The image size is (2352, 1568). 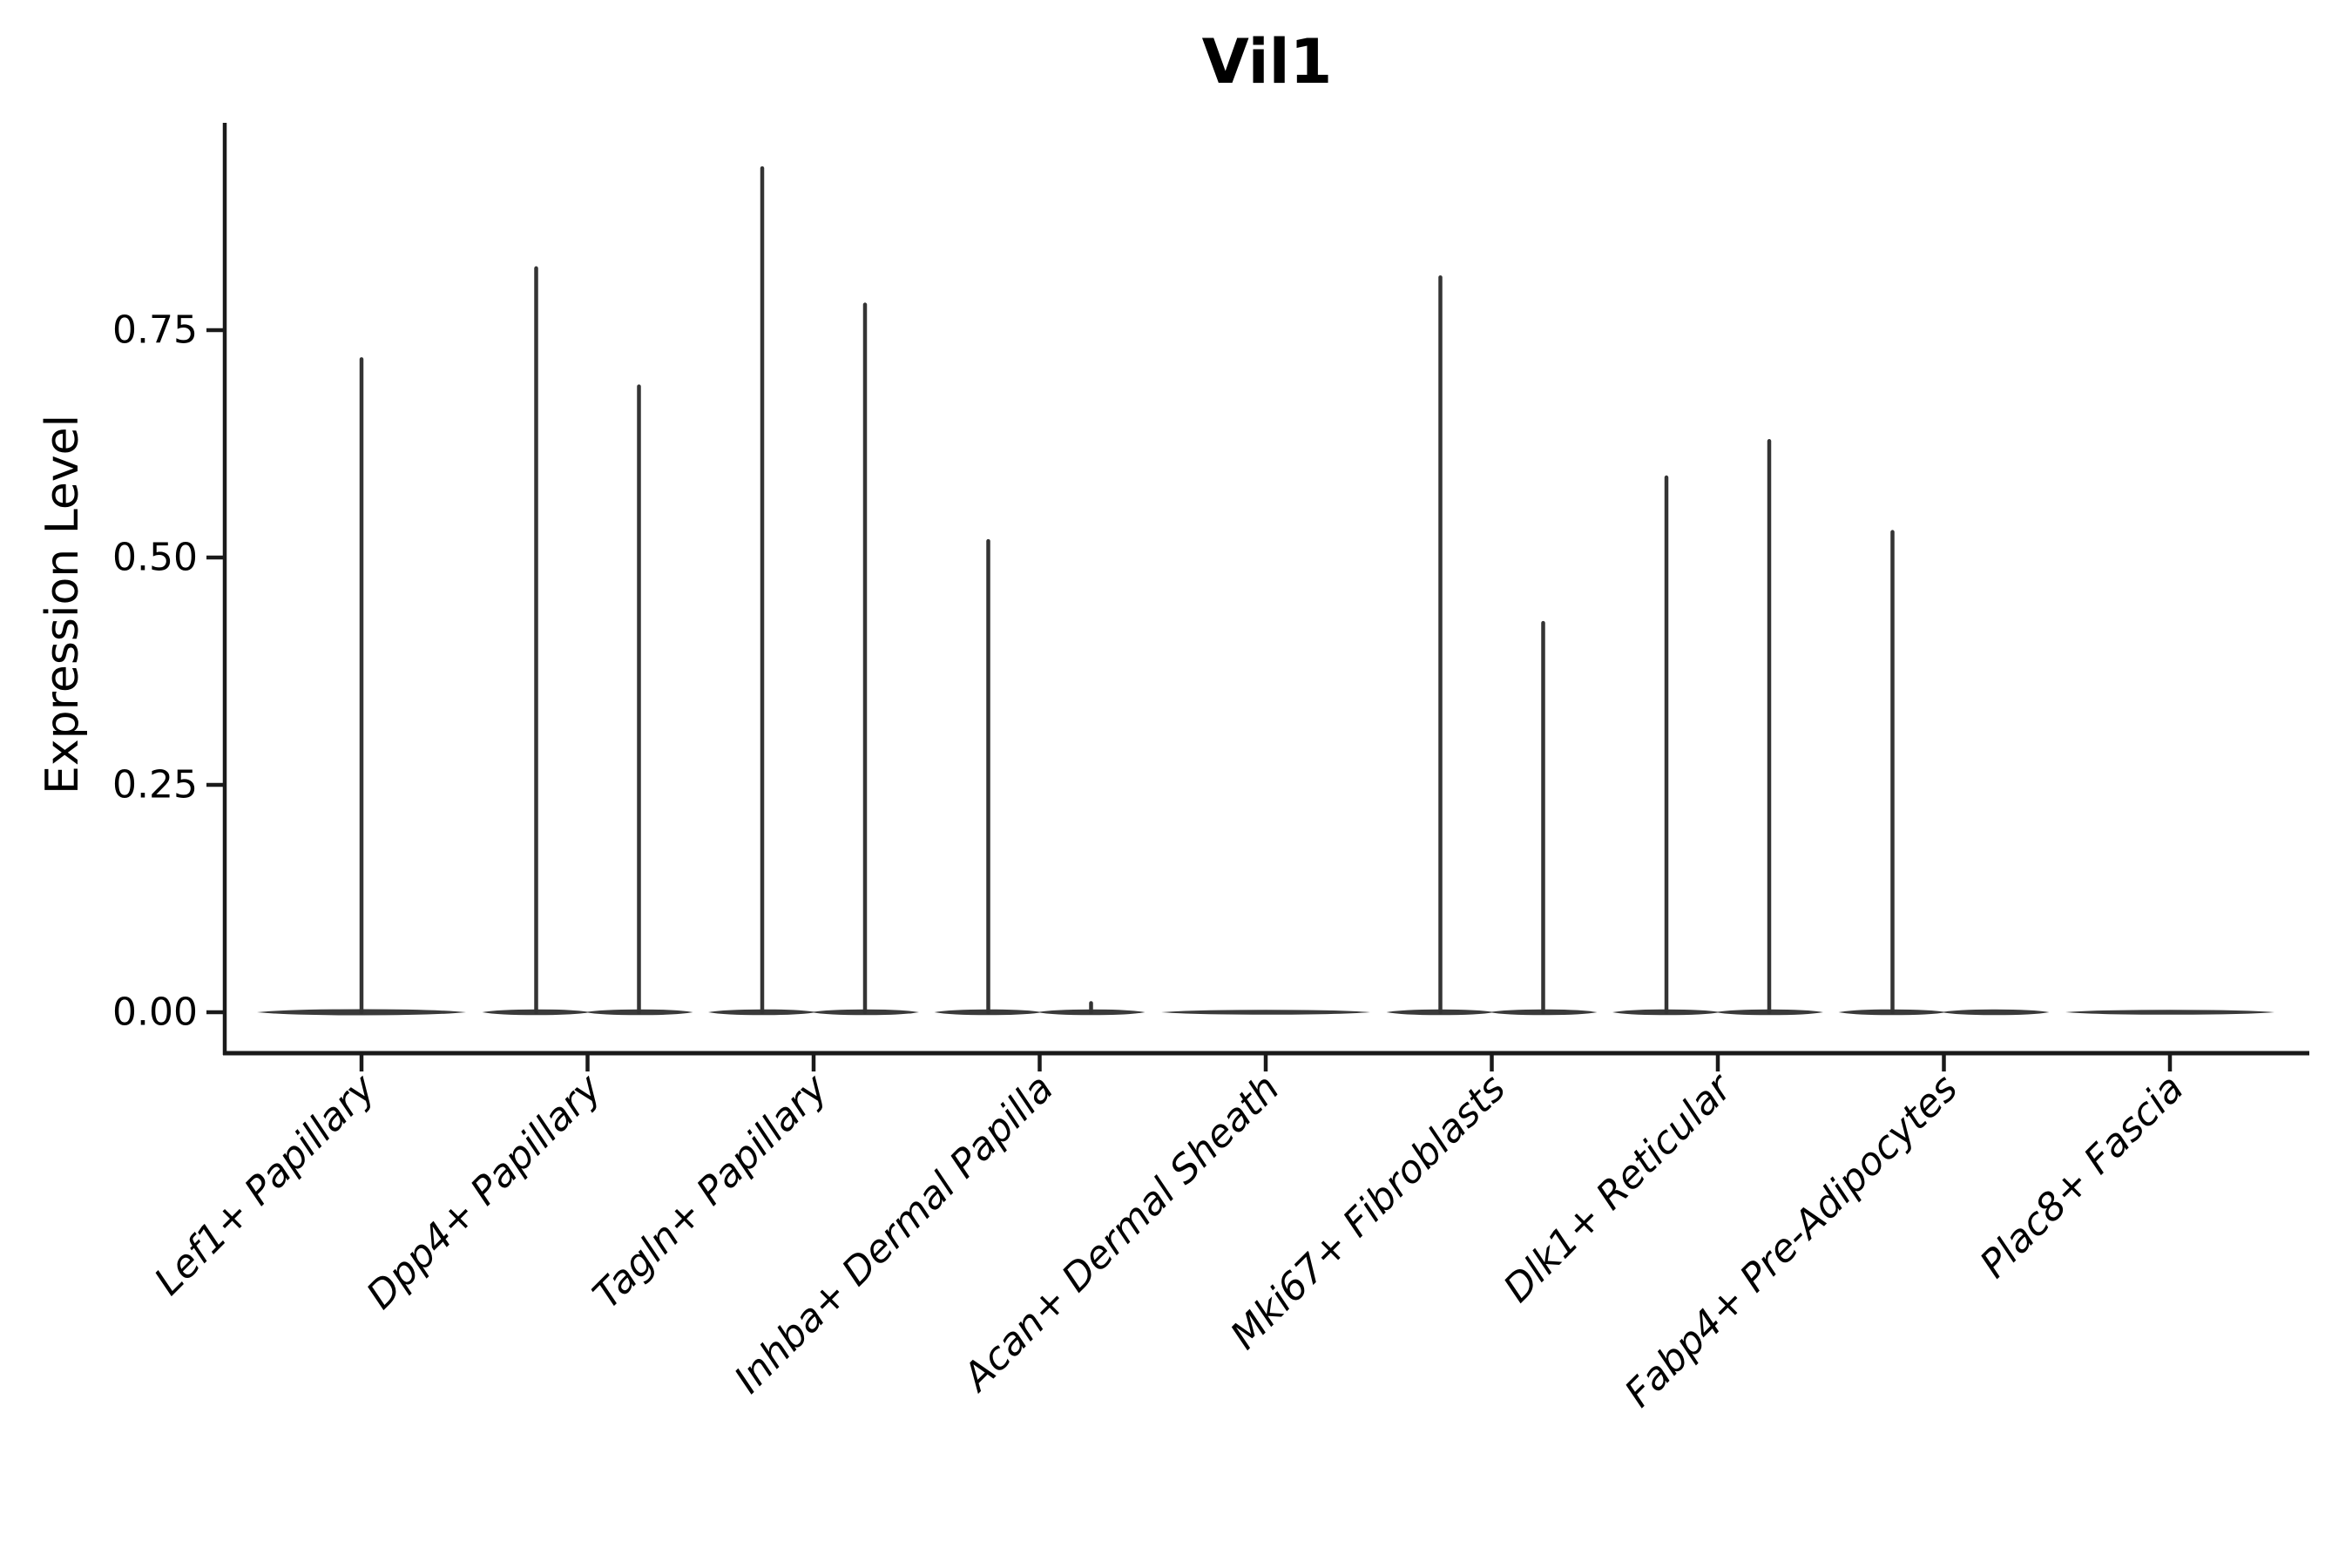 What do you see at coordinates (155, 1013) in the screenshot?
I see `y-tick-label: 0.00` at bounding box center [155, 1013].